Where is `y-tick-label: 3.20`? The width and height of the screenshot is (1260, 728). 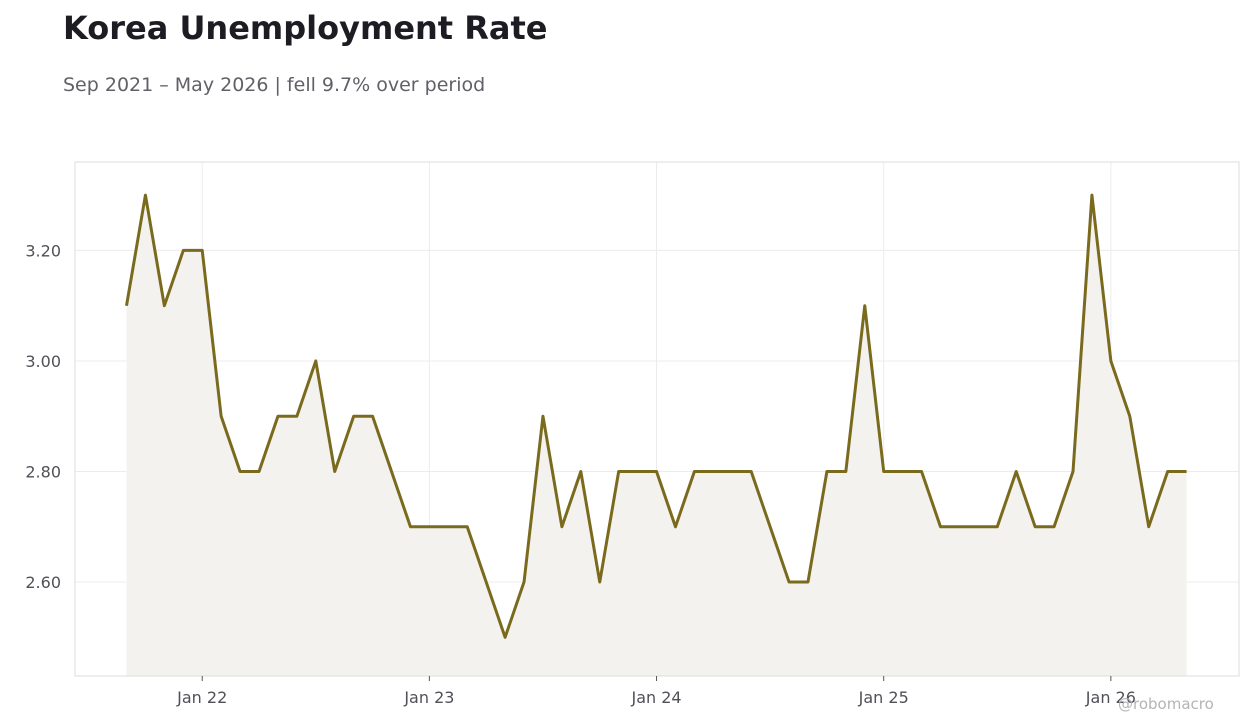
y-tick-label: 3.20 is located at coordinates (43, 250).